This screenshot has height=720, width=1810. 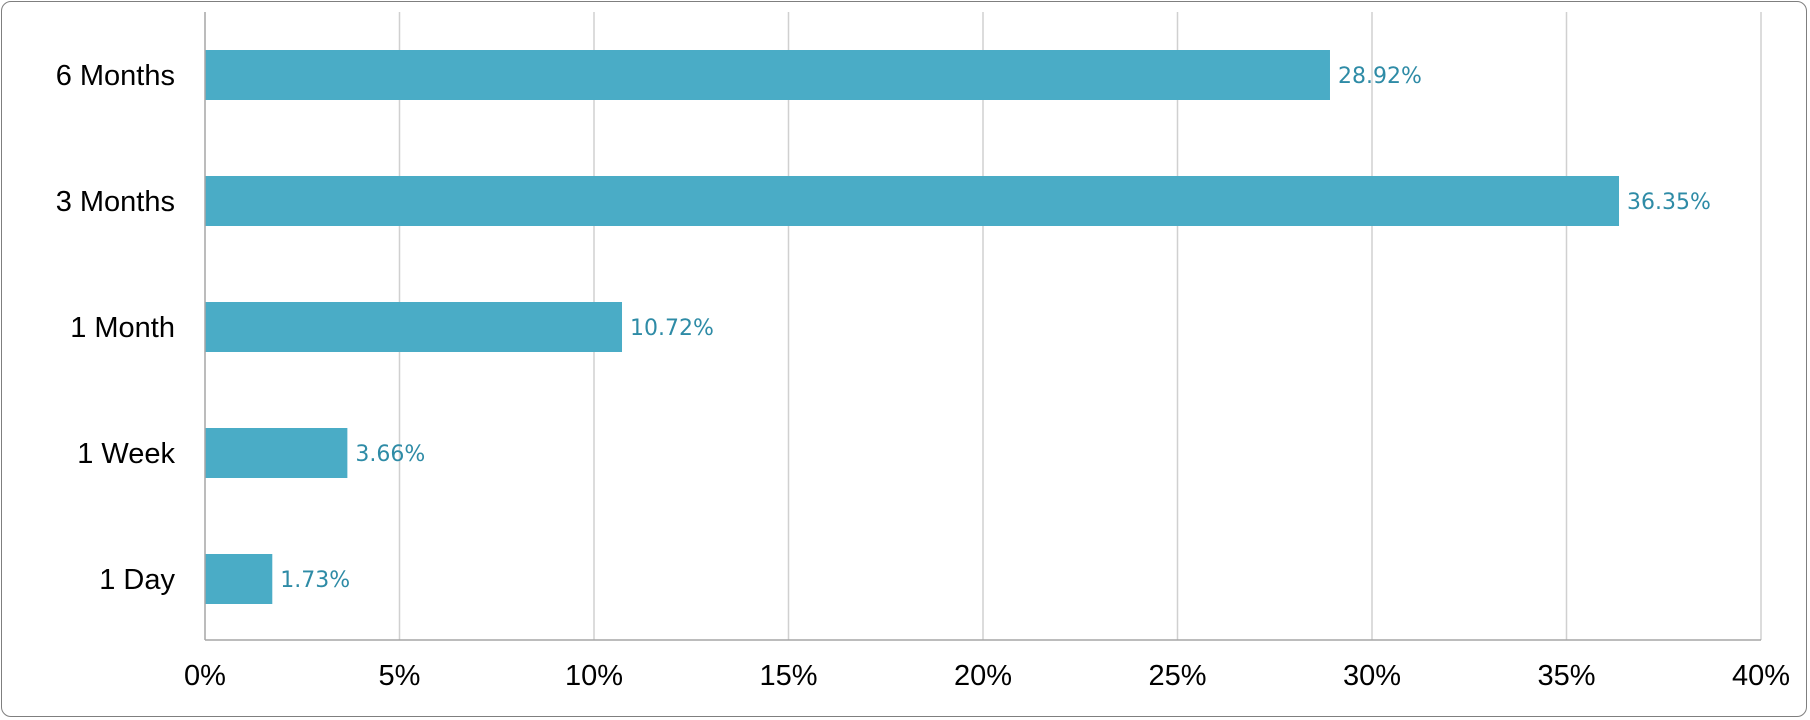 What do you see at coordinates (390, 454) in the screenshot?
I see `data-label: 3.66%` at bounding box center [390, 454].